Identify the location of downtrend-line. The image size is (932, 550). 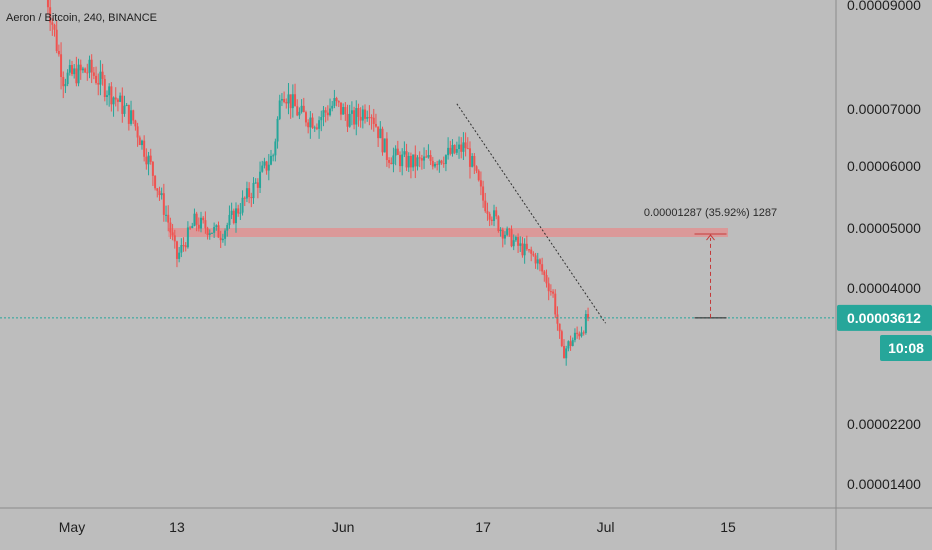
(531, 213).